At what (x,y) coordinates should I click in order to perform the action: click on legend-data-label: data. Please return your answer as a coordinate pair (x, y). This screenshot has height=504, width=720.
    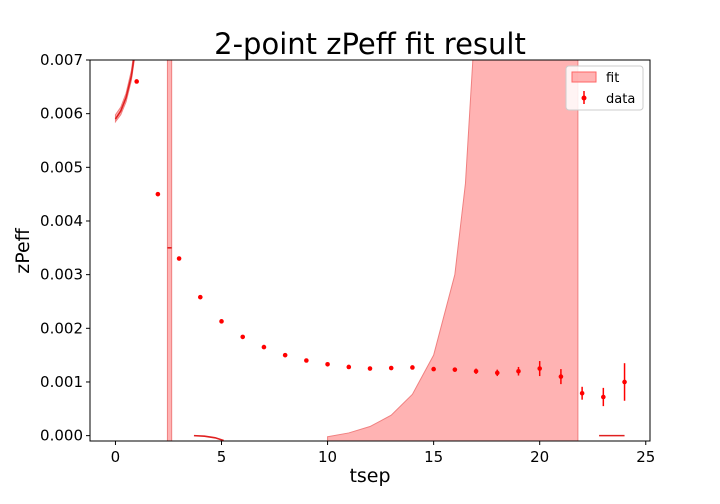
    Looking at the image, I should click on (620, 99).